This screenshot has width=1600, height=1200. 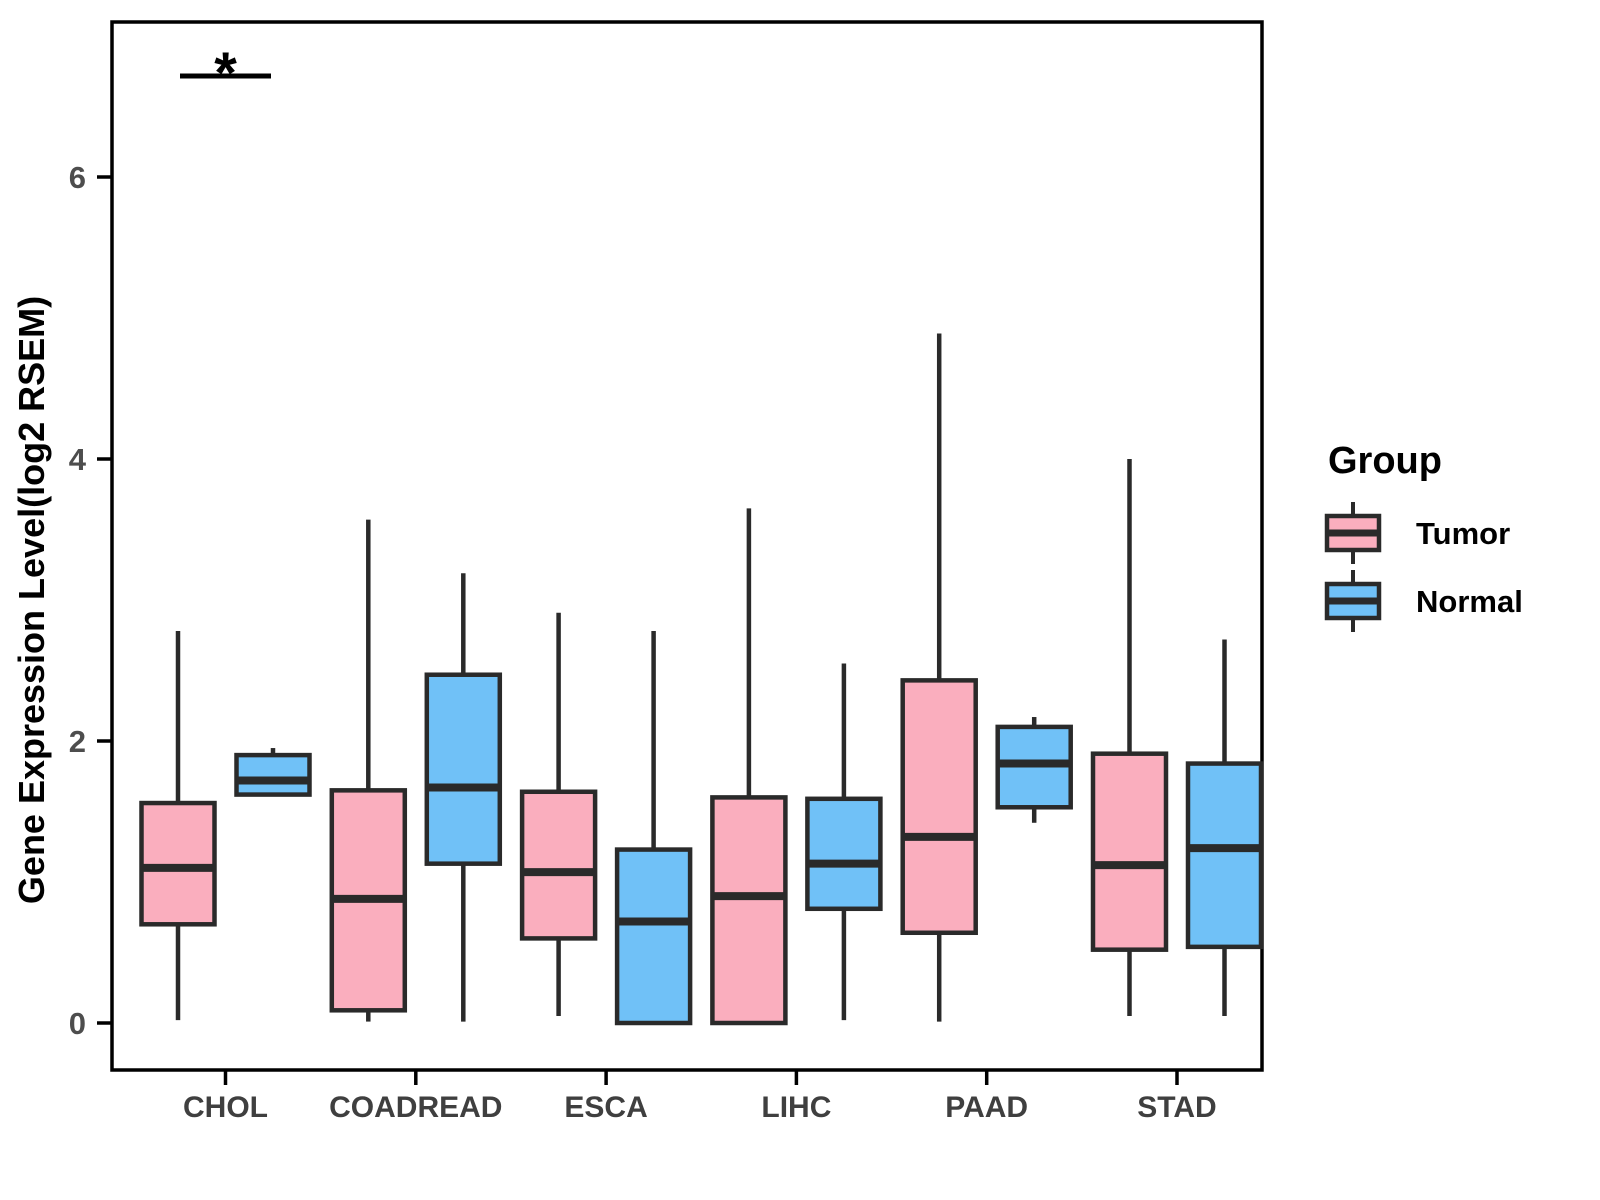 I want to click on x-category-label: COADREAD, so click(x=415, y=1107).